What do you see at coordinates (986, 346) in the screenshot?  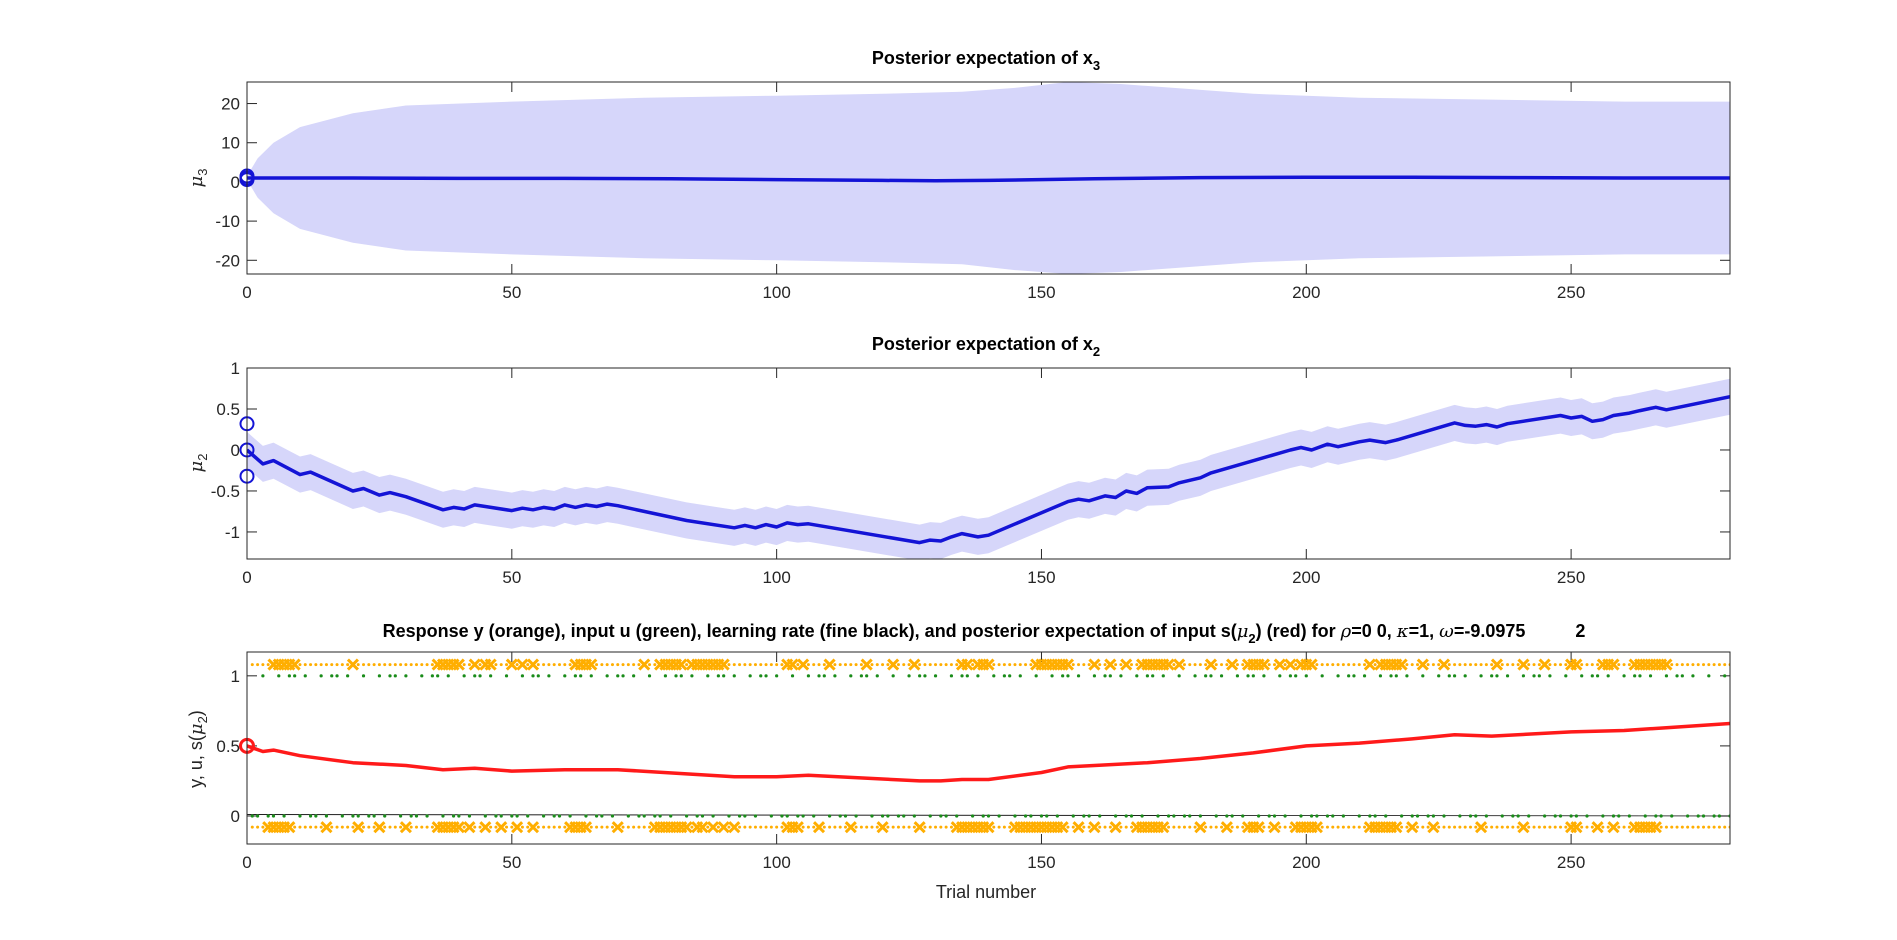 I see `x2-panel-title: Posterior expectation of x2` at bounding box center [986, 346].